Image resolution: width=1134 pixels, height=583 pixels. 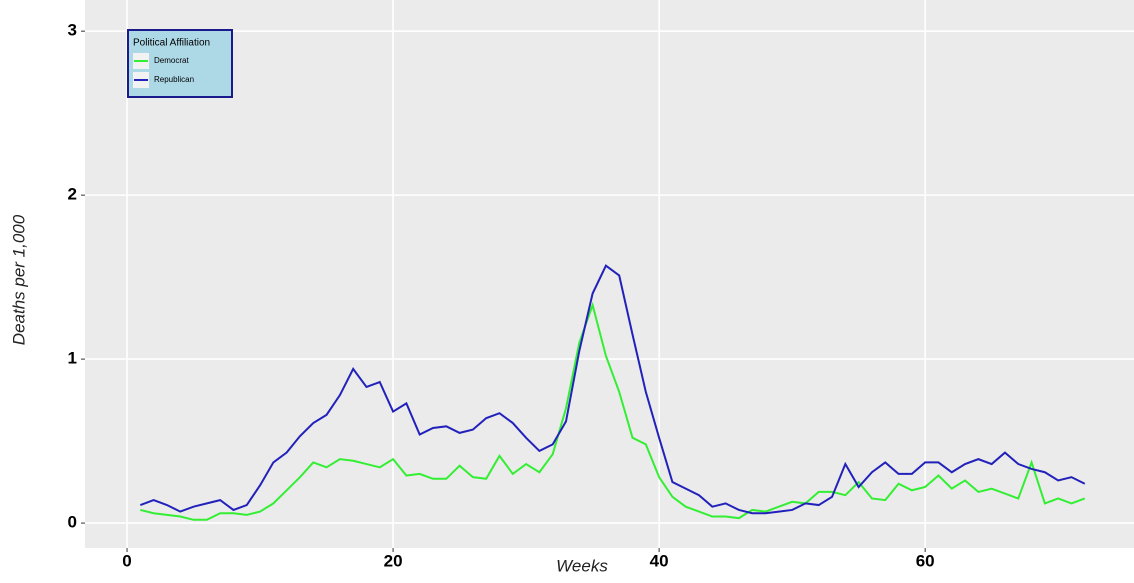 What do you see at coordinates (72, 30) in the screenshot?
I see `y-tick-label: 3` at bounding box center [72, 30].